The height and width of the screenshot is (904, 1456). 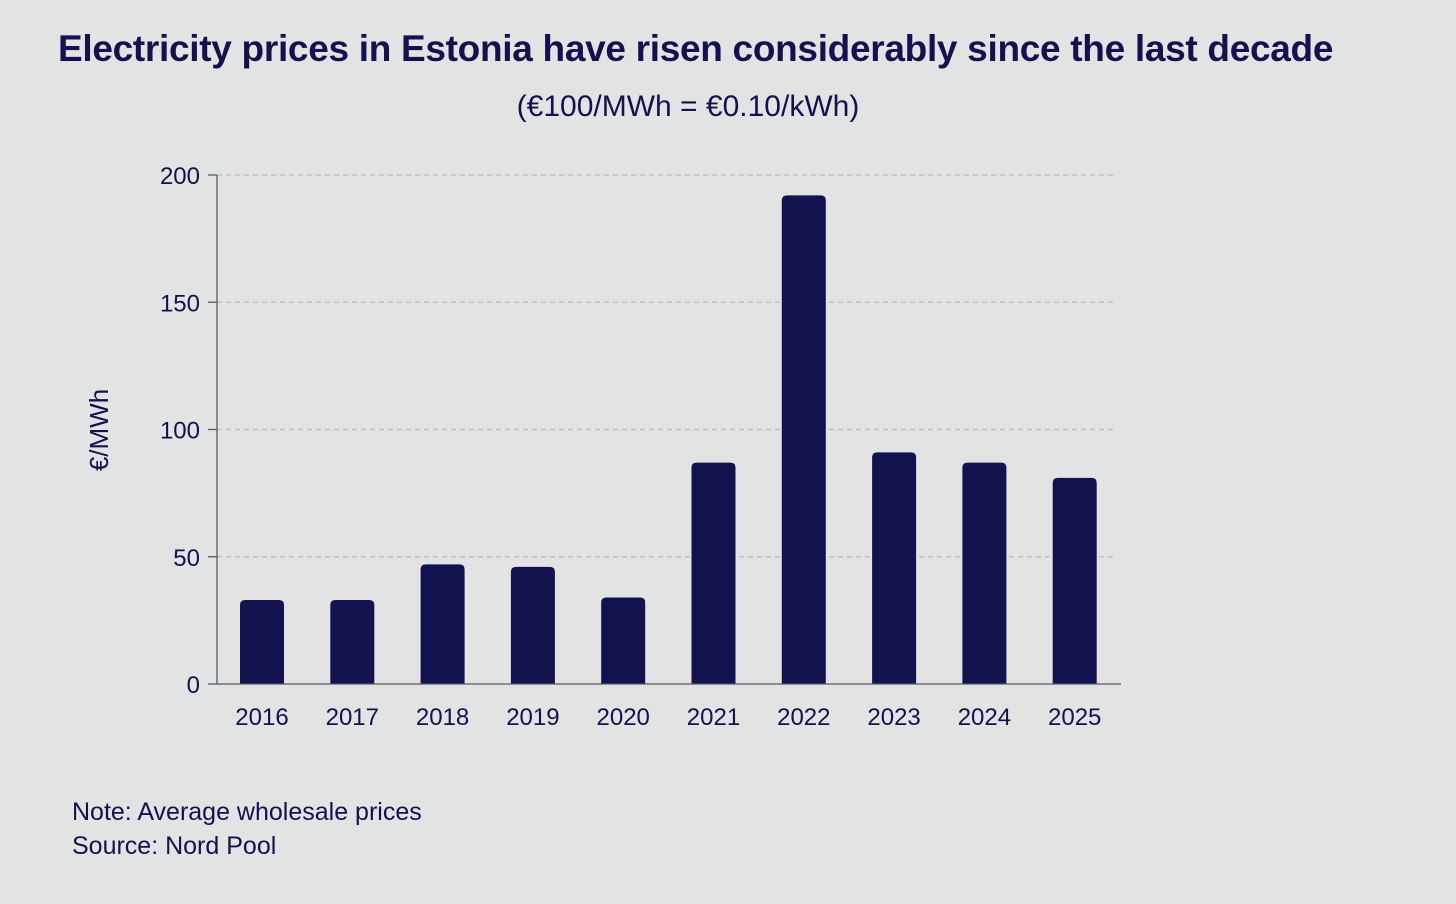 What do you see at coordinates (713, 573) in the screenshot?
I see `bar-2021` at bounding box center [713, 573].